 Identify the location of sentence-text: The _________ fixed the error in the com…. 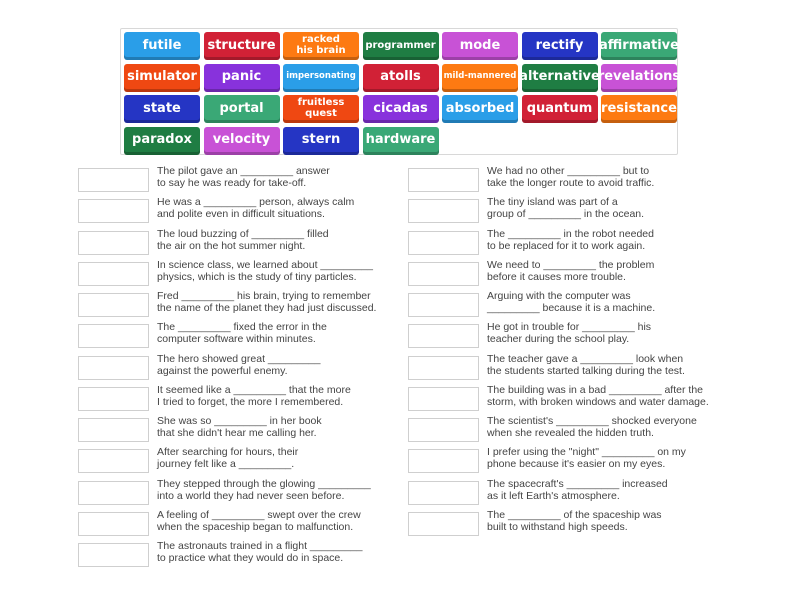
(242, 333).